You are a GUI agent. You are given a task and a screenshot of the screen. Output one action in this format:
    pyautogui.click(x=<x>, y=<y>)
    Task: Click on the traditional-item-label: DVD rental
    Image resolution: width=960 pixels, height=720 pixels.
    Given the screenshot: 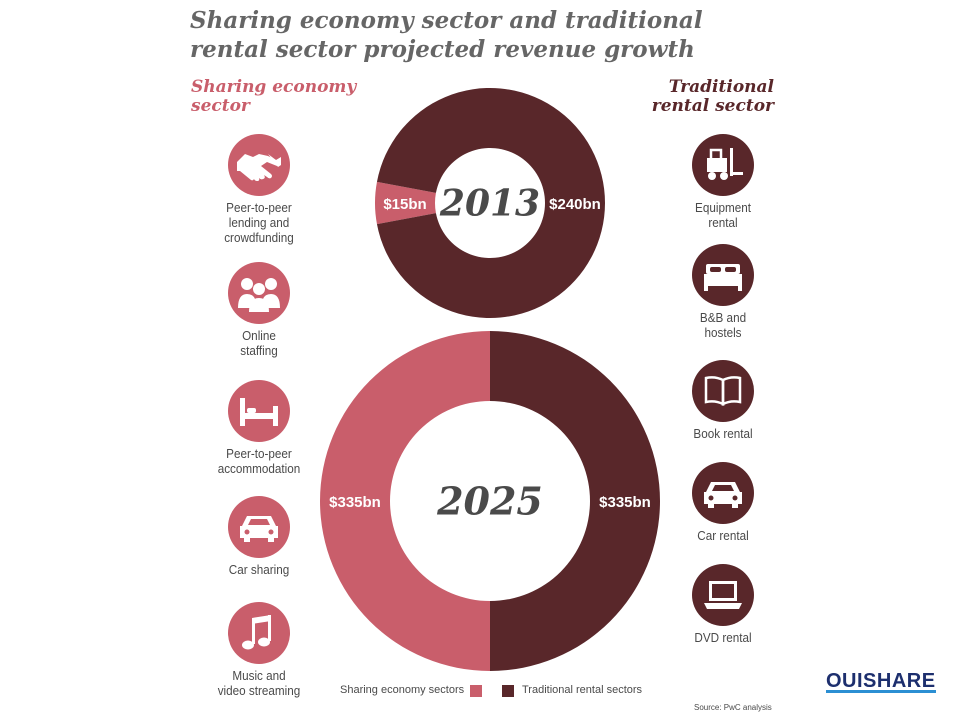 What is the action you would take?
    pyautogui.click(x=723, y=637)
    